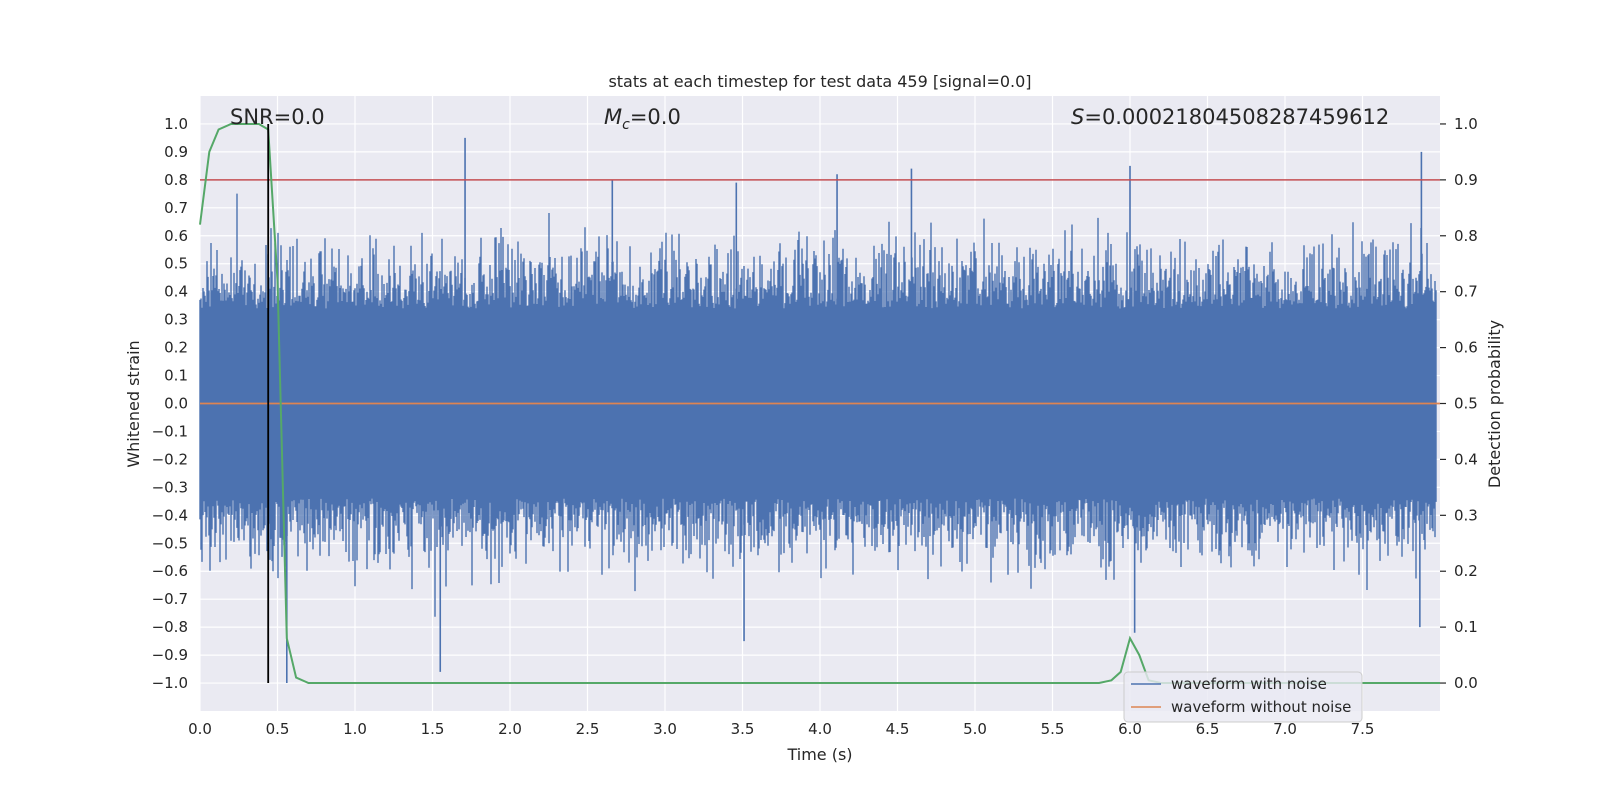 The width and height of the screenshot is (1600, 800). What do you see at coordinates (170, 487) in the screenshot?
I see `y-tick-label: −0.3` at bounding box center [170, 487].